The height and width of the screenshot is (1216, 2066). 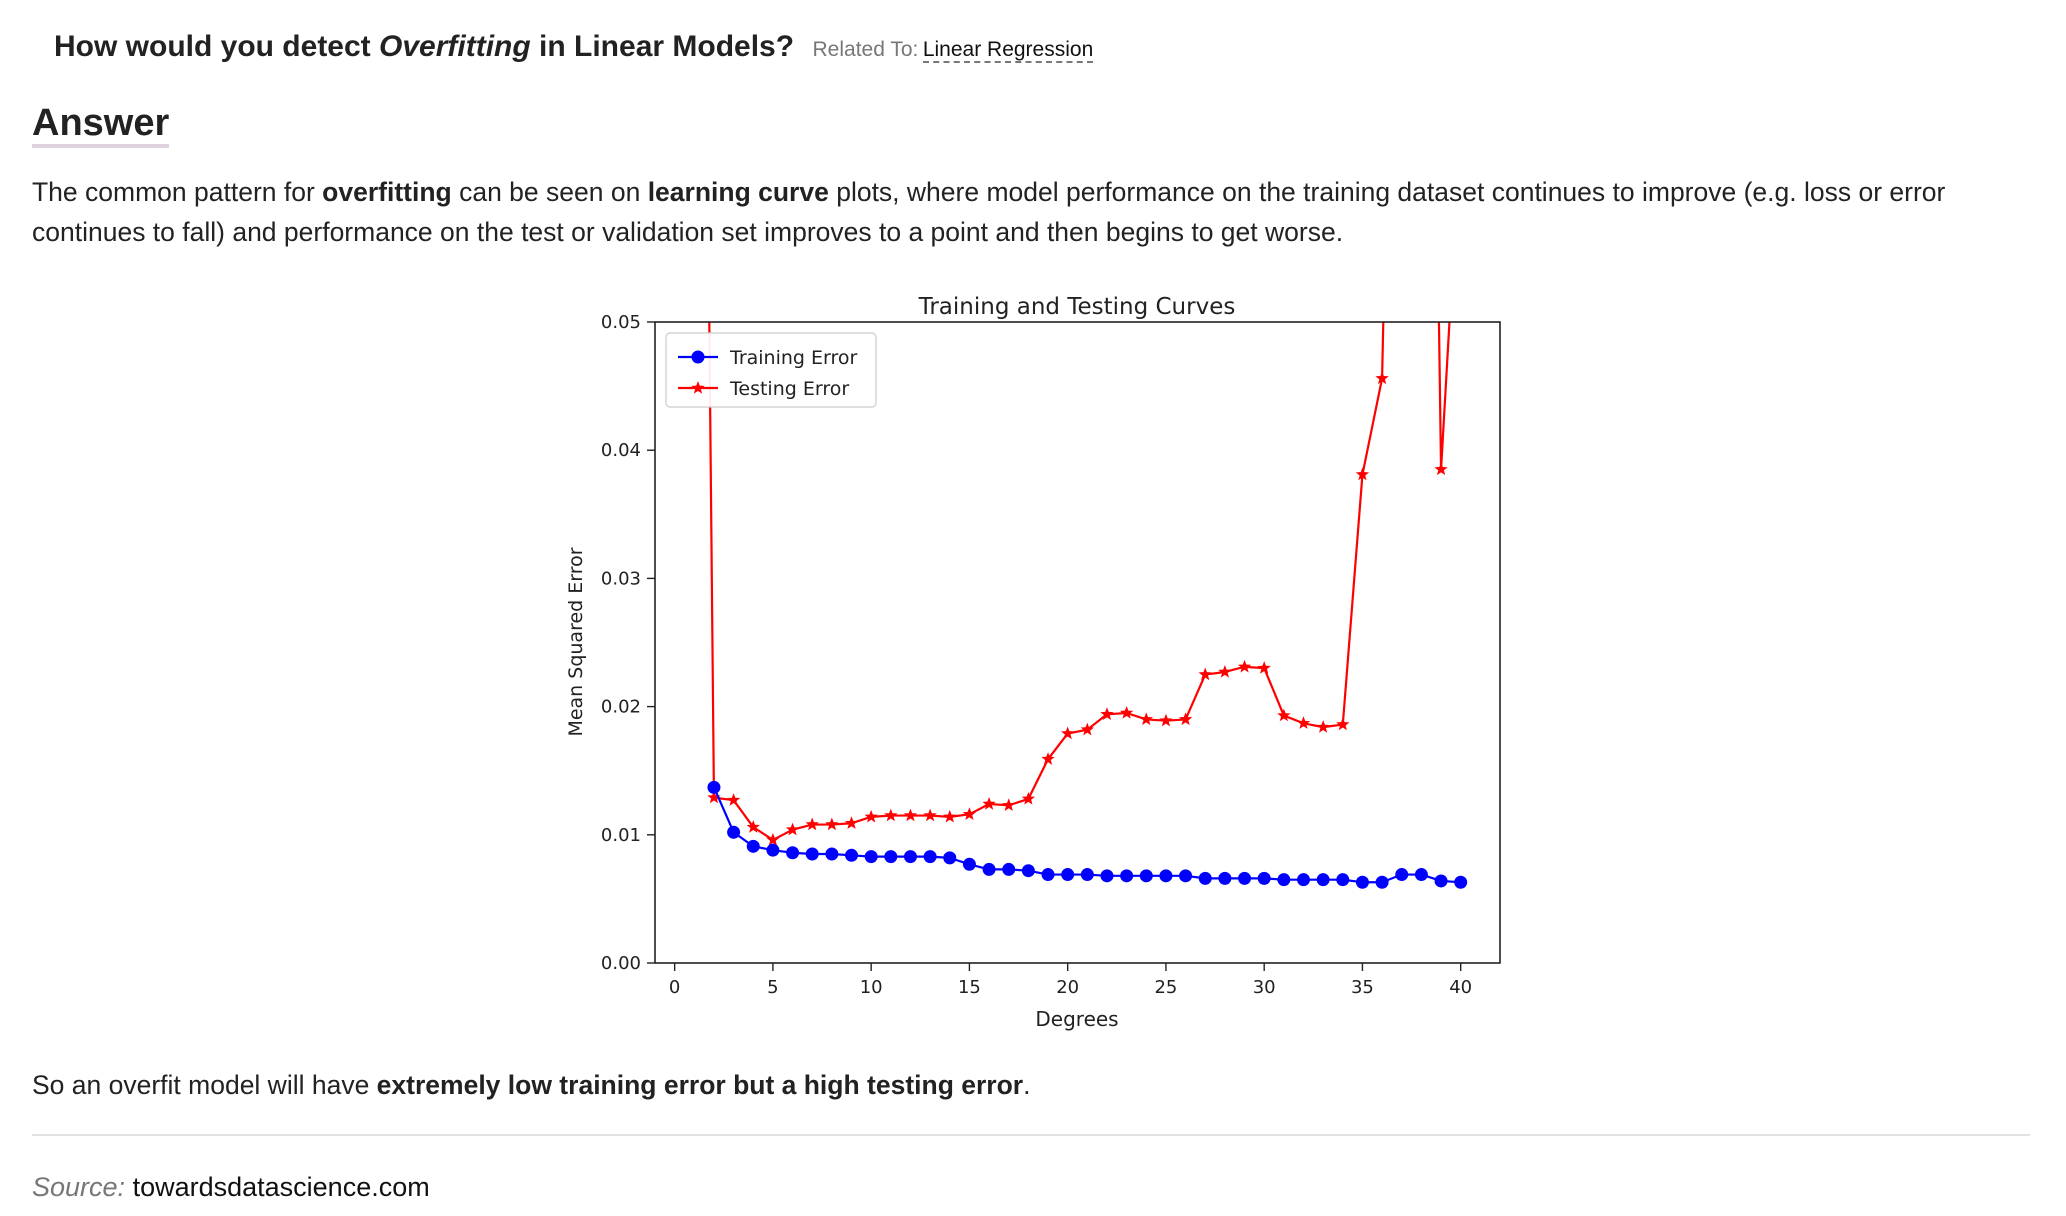 I want to click on p2-part-c: ., so click(x=1027, y=1085).